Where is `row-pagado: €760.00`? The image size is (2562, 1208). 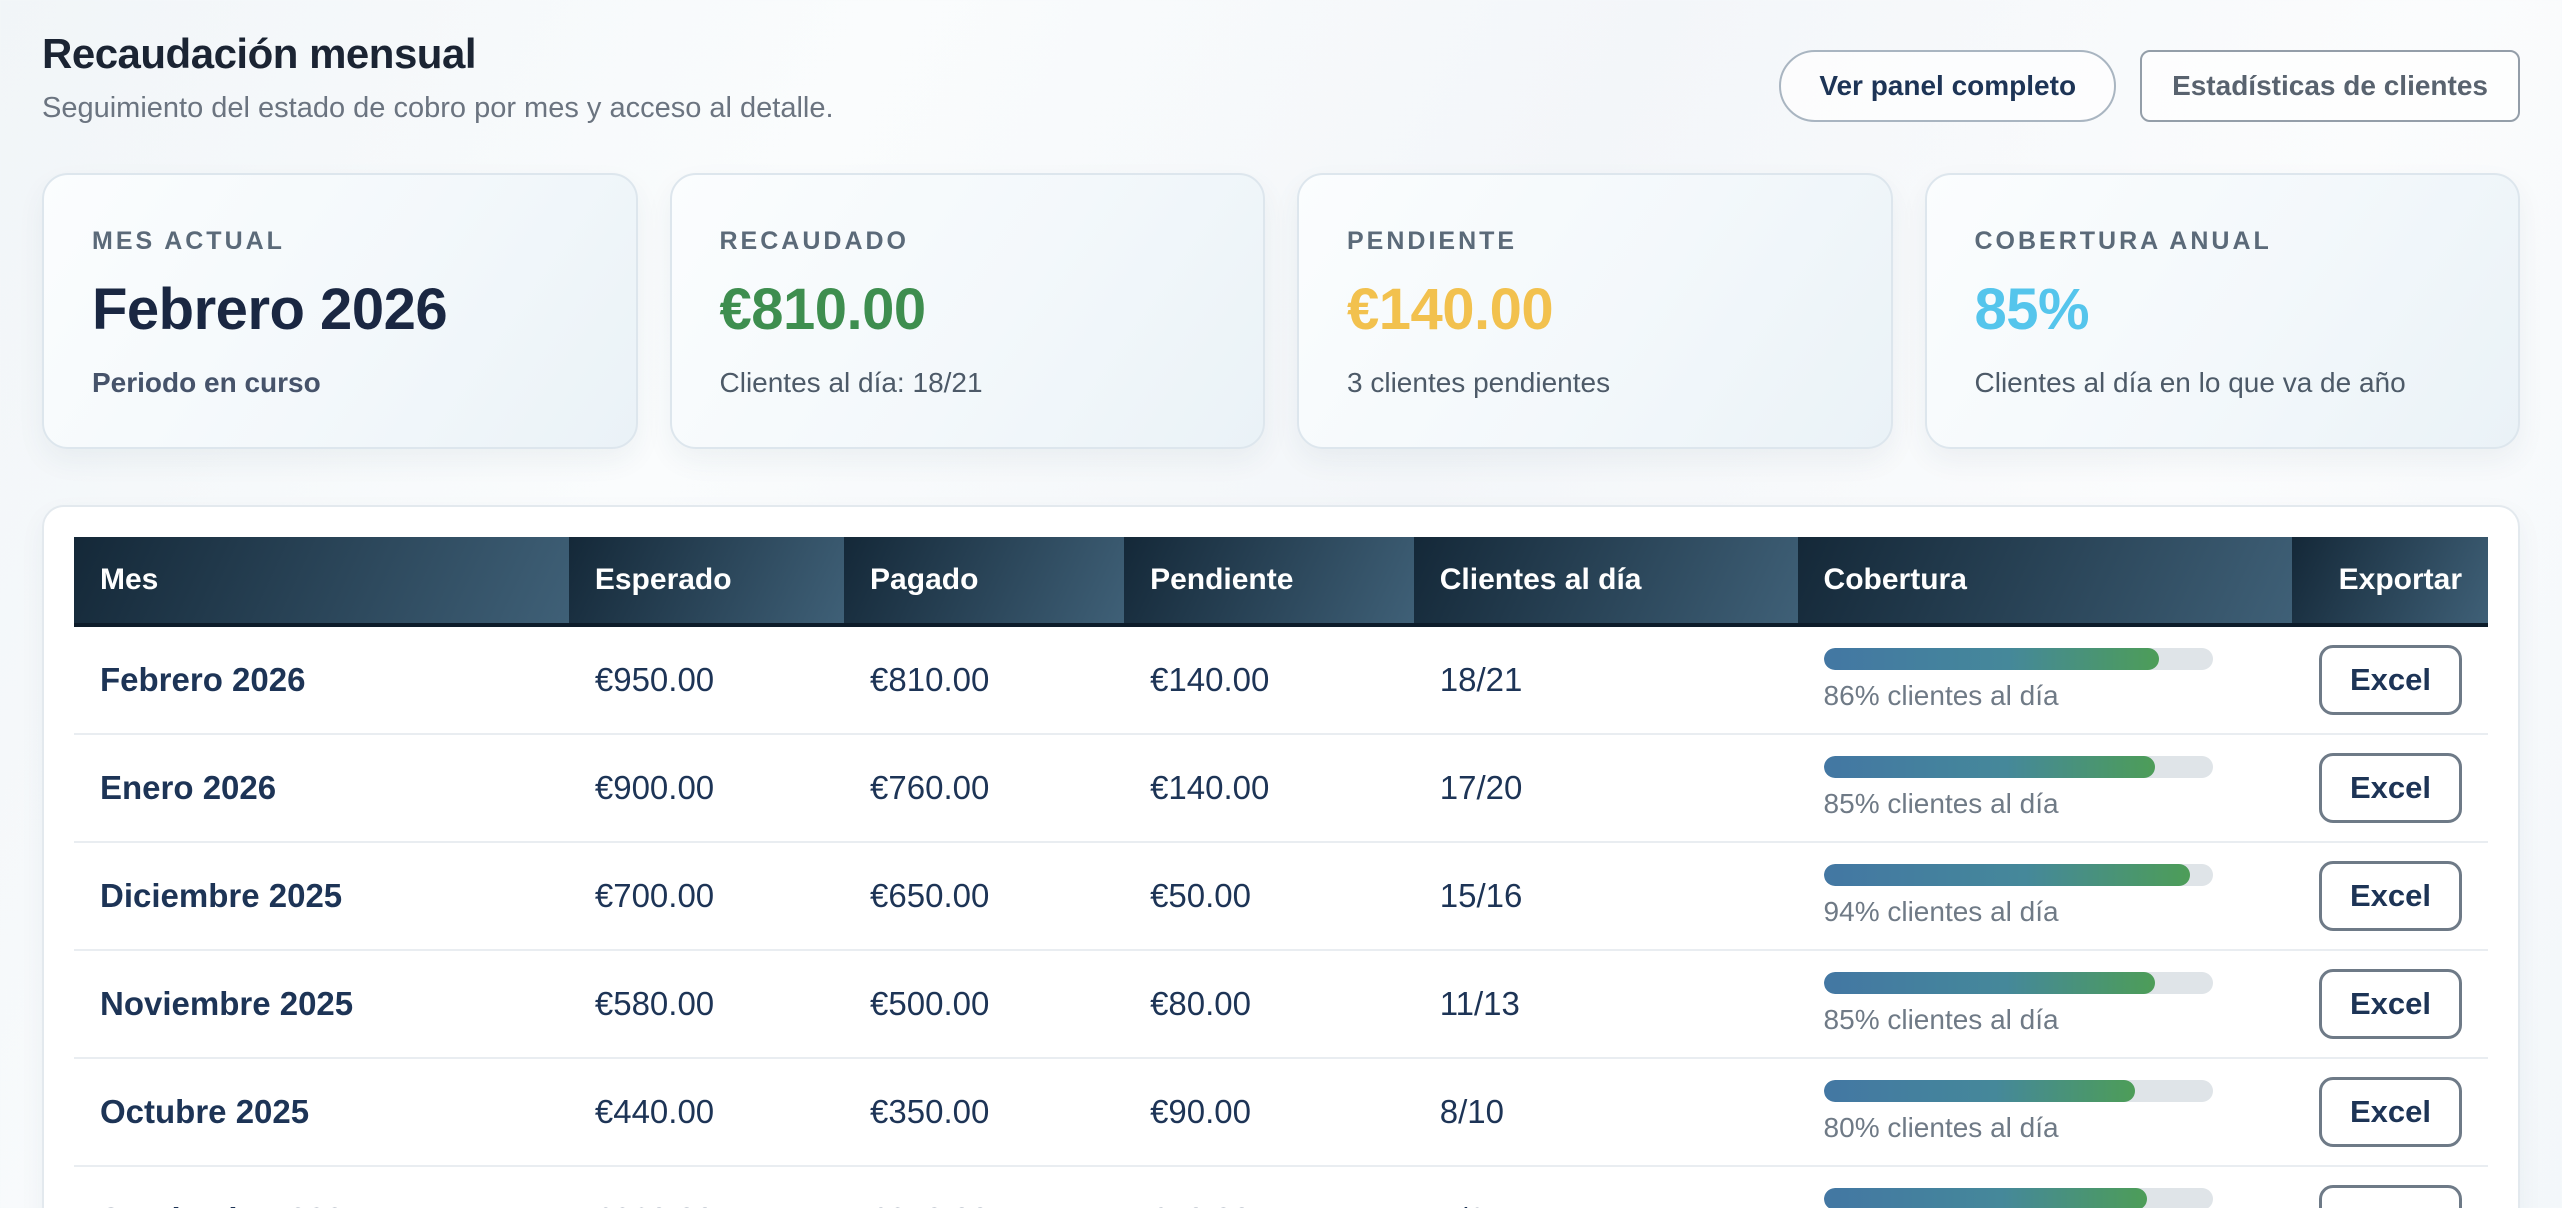
row-pagado: €760.00 is located at coordinates (984, 788).